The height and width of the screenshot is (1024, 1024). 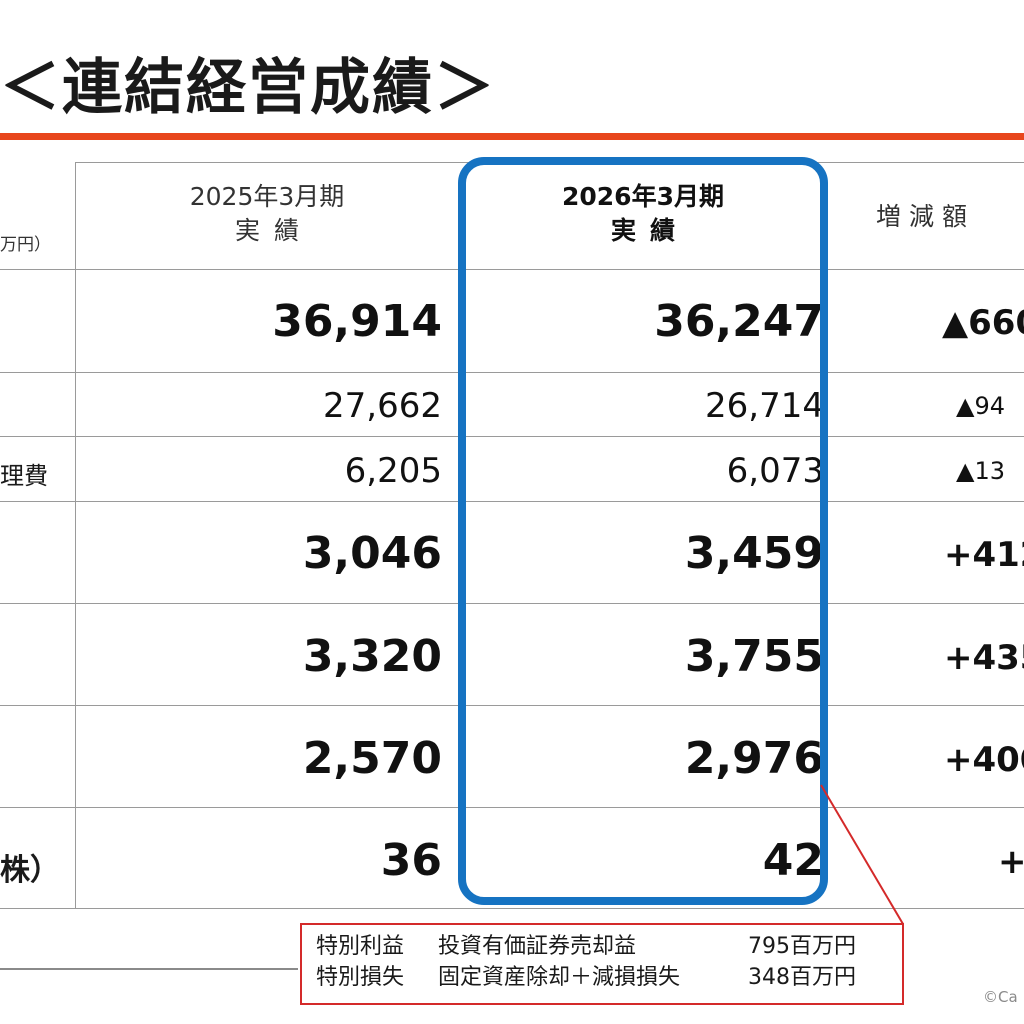 I want to click on header-prev-year: 2025年3月期 実績, so click(x=267, y=214).